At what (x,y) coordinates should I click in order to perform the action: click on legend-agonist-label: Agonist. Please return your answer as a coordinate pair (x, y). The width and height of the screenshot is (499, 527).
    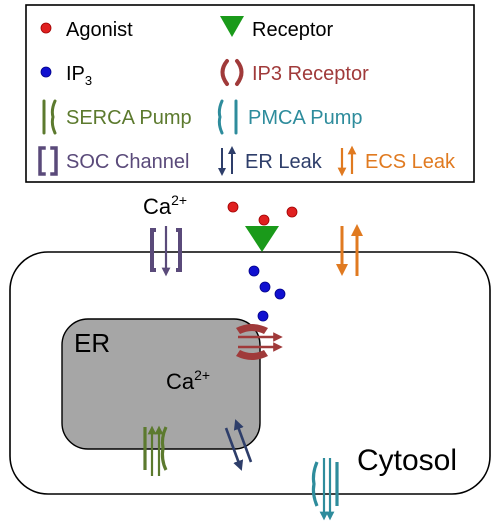
    Looking at the image, I should click on (99, 30).